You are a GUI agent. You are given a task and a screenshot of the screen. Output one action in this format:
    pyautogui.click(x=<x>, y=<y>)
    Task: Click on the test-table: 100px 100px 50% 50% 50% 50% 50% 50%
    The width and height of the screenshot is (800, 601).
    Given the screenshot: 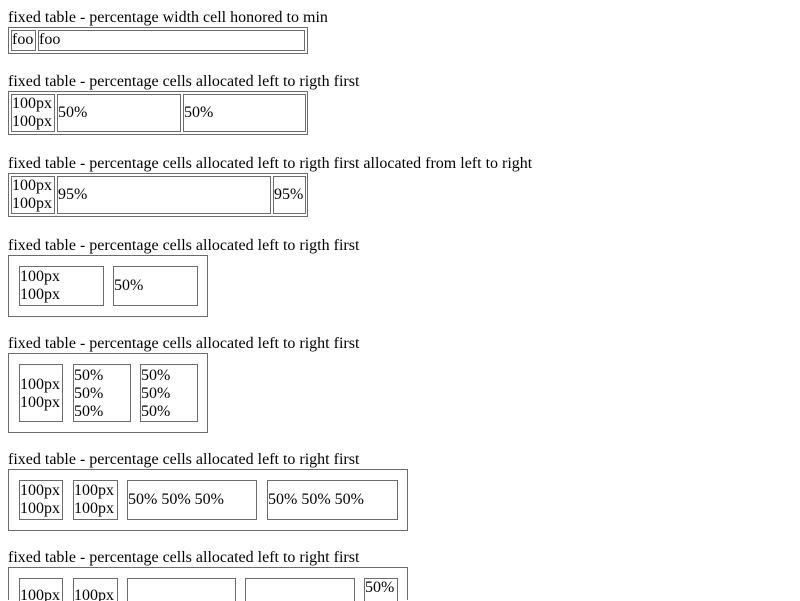 What is the action you would take?
    pyautogui.click(x=108, y=393)
    